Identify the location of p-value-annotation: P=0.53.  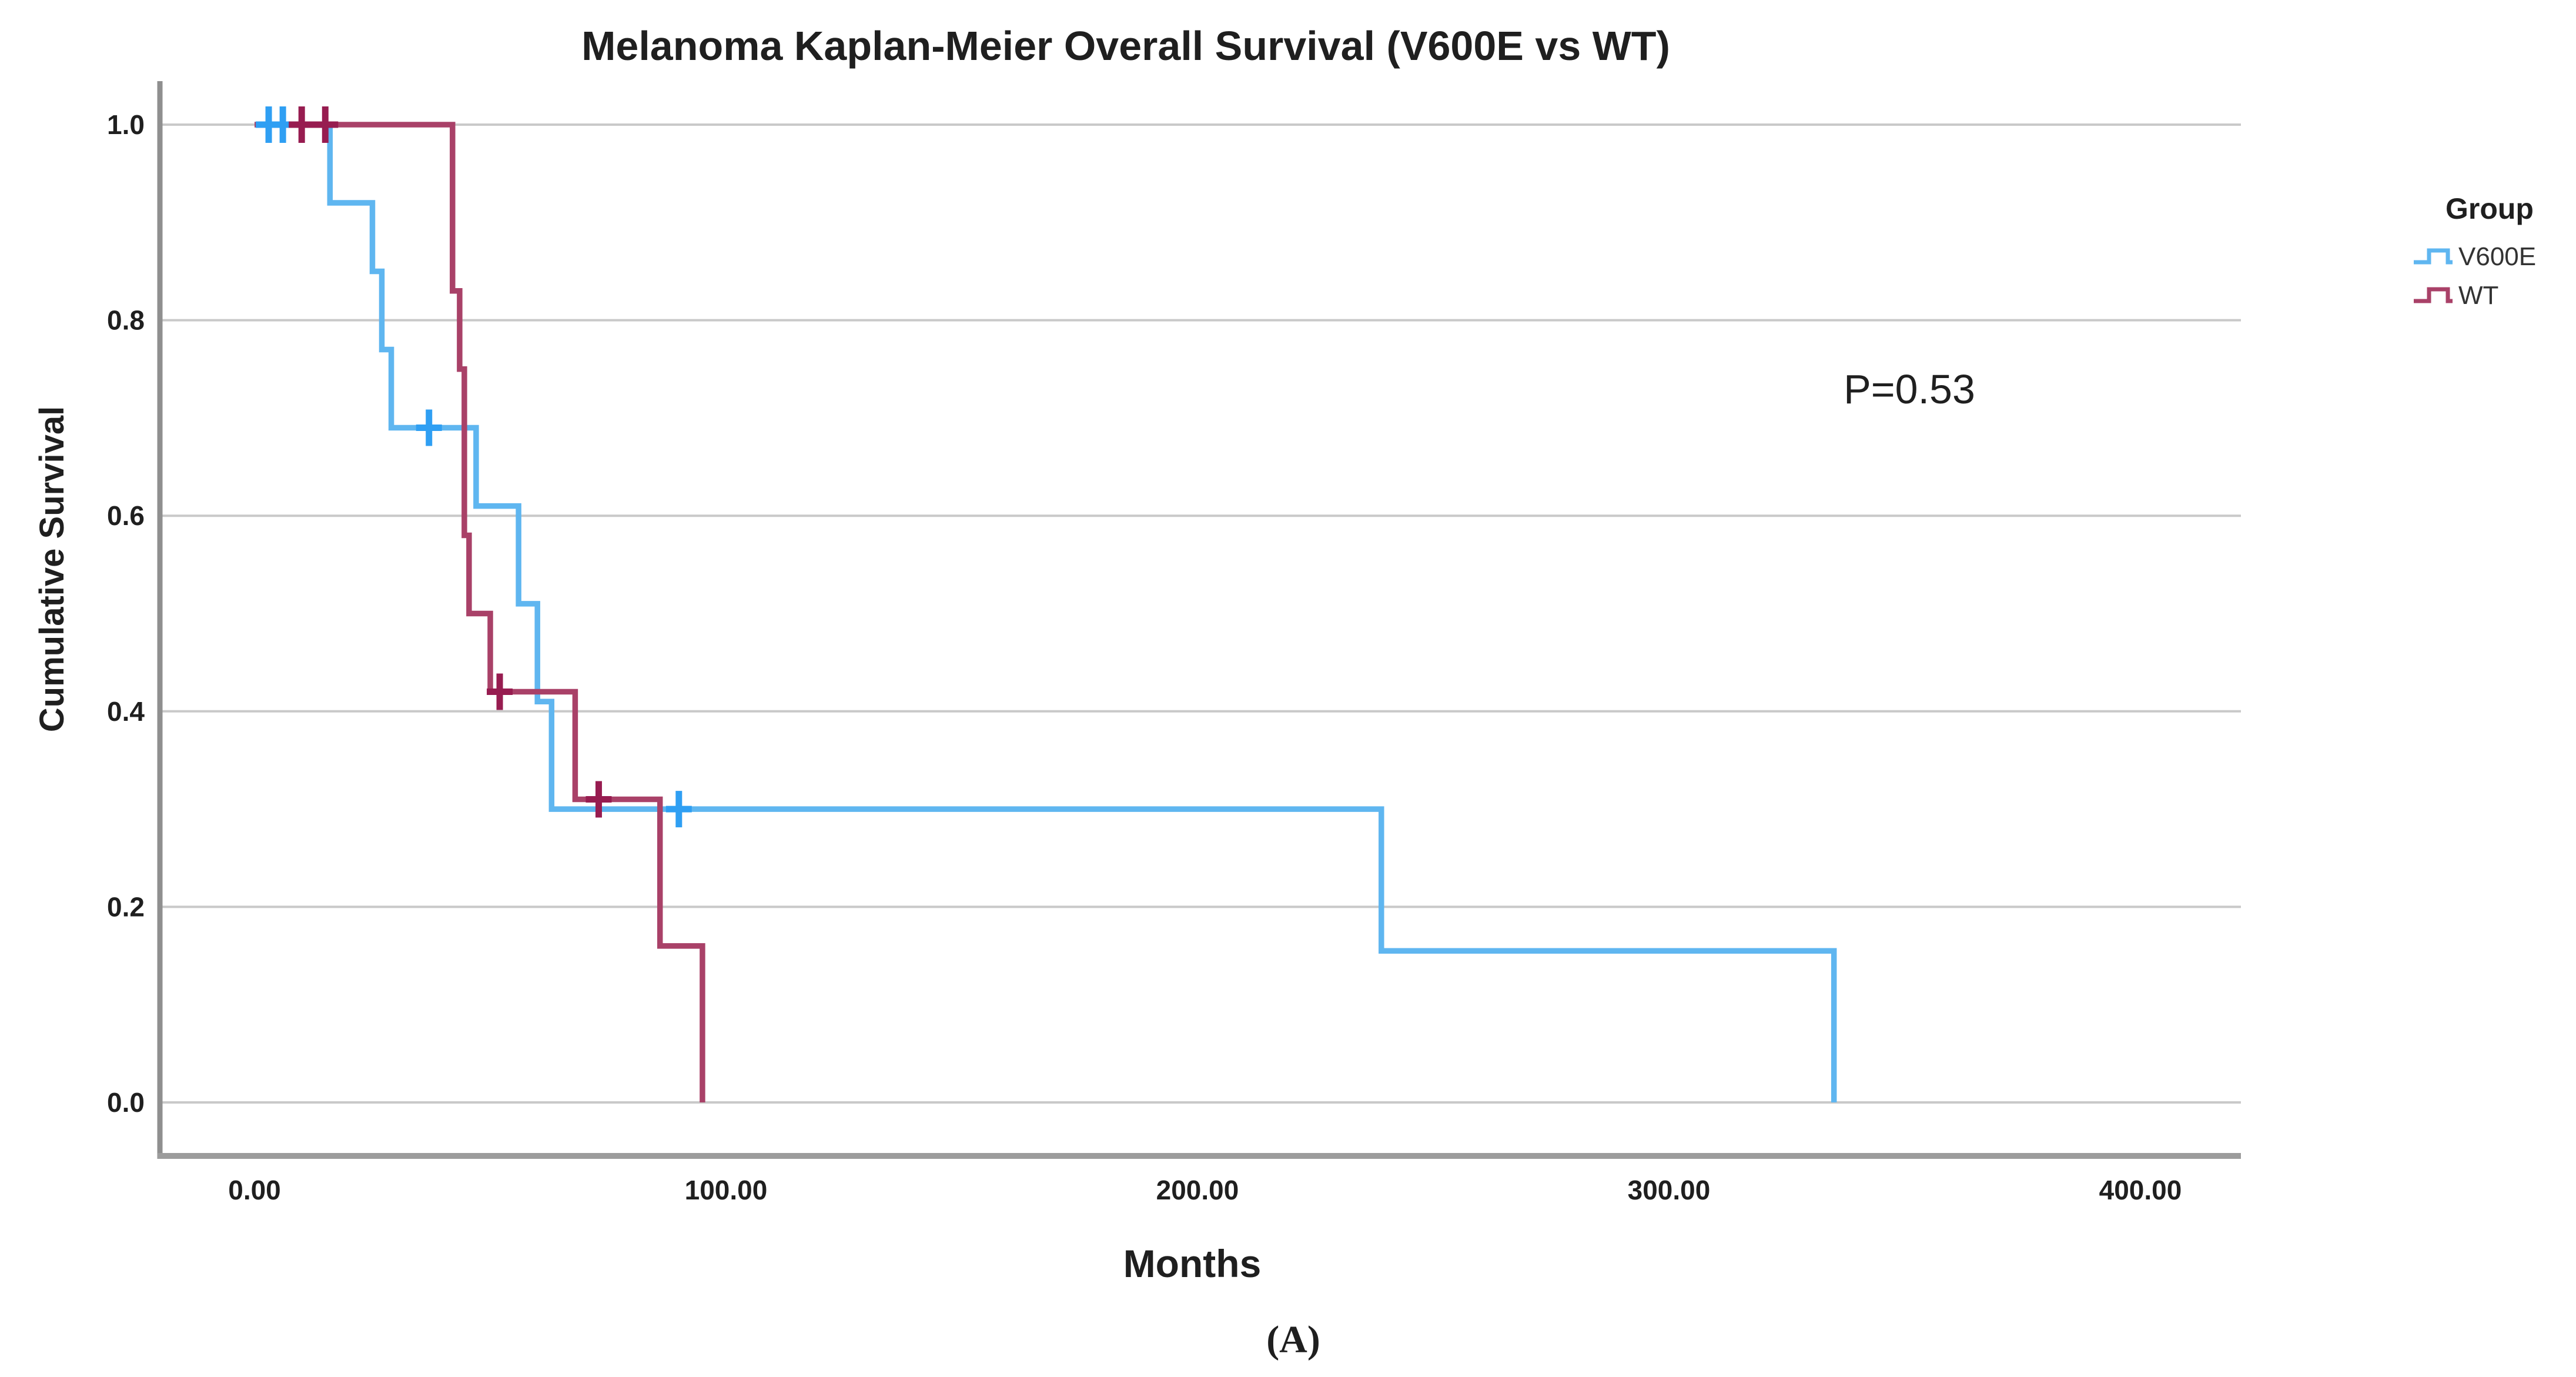
(1909, 389).